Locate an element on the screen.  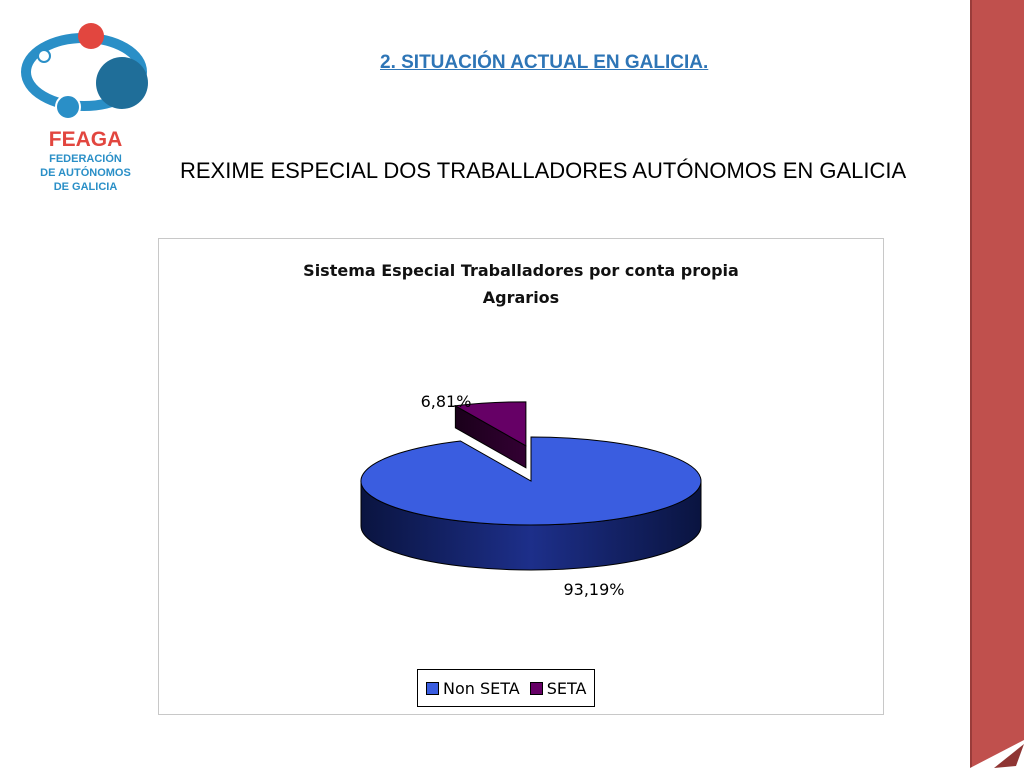
side-panel is located at coordinates (997, 384).